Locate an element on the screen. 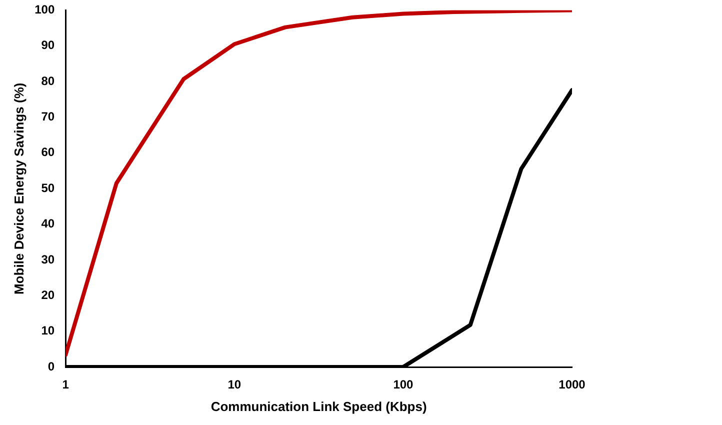  y-tick-label: 60 is located at coordinates (48, 152).